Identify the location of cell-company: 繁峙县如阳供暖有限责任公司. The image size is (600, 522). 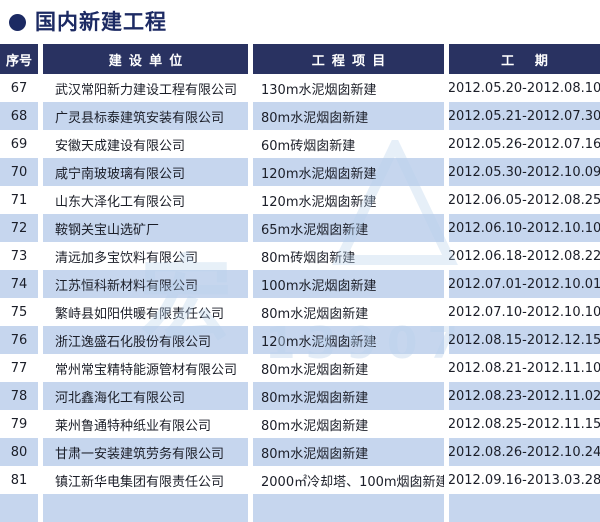
(145, 312).